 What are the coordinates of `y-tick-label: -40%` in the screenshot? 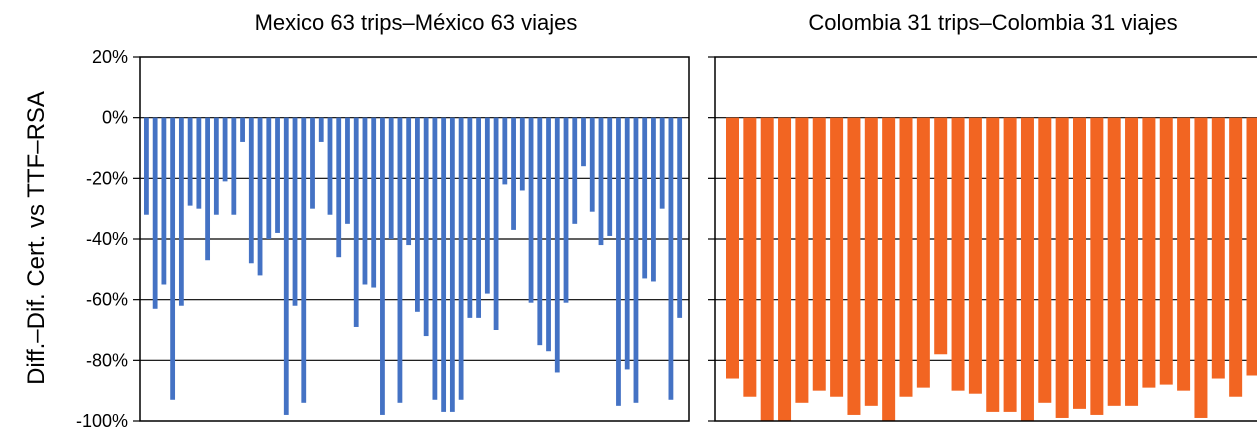 It's located at (107, 239).